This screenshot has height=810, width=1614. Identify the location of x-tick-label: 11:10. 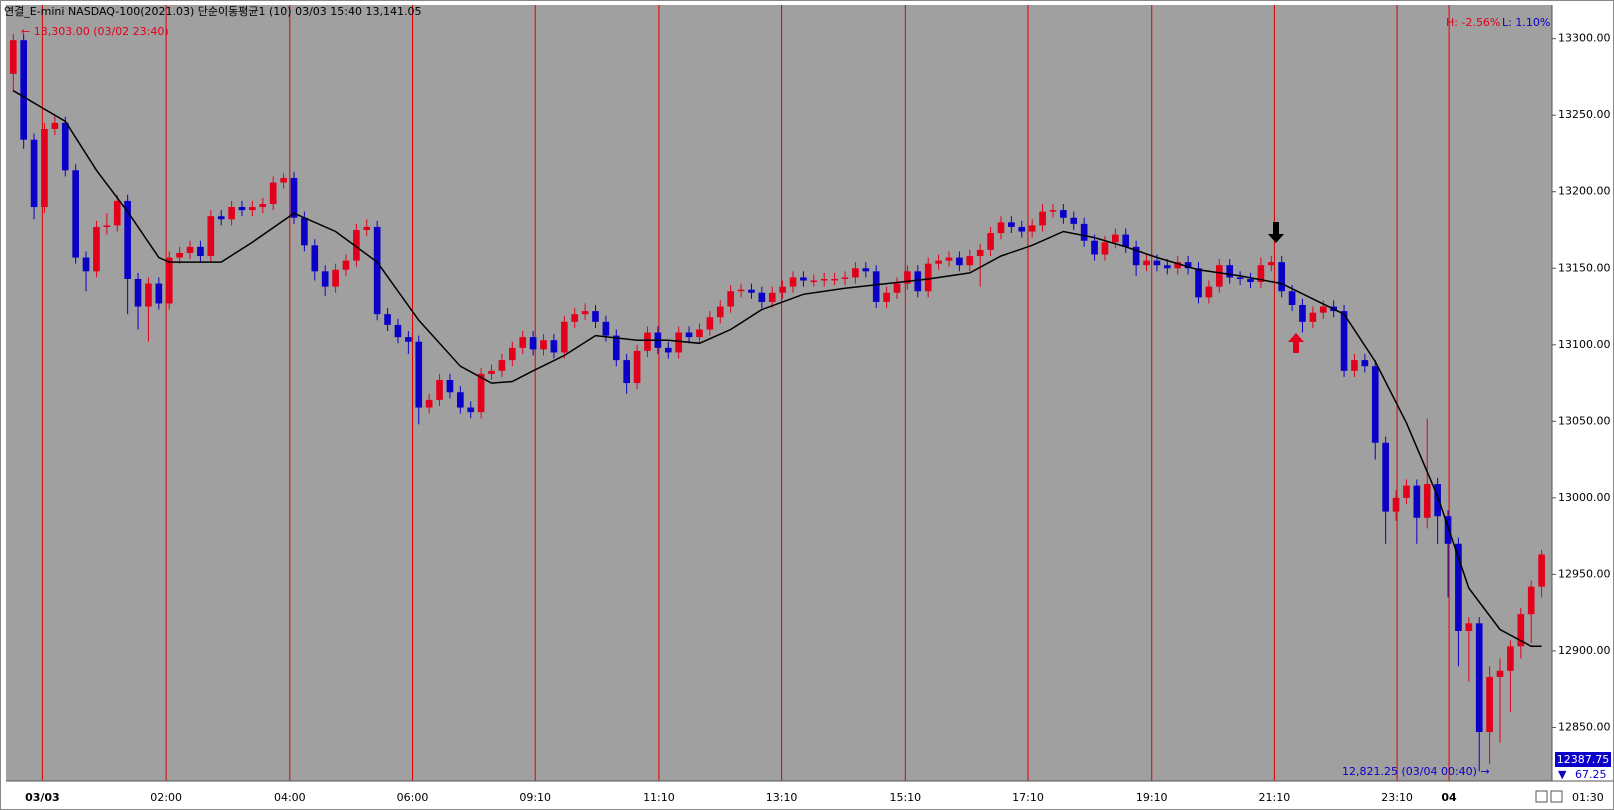
(659, 797).